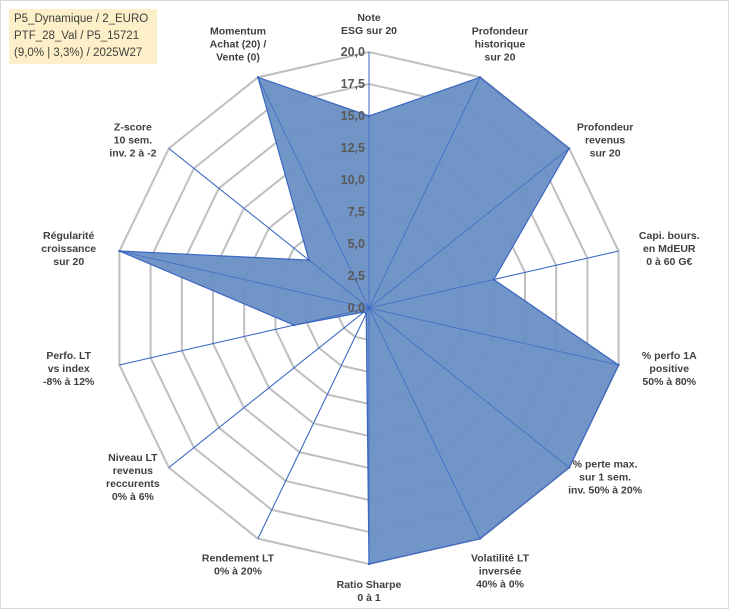 The image size is (729, 609). Describe the element at coordinates (356, 244) in the screenshot. I see `tick-label: 5,0` at that location.